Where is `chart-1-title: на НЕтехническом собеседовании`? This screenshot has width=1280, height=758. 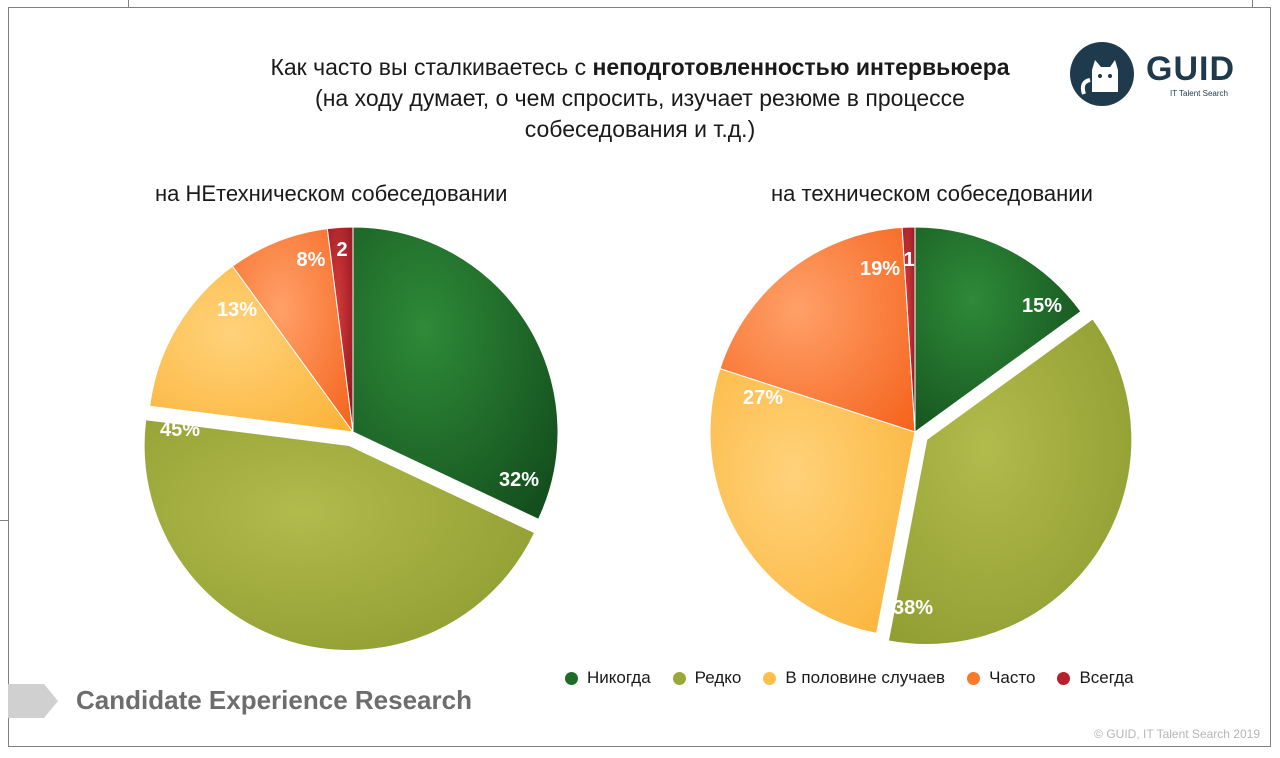
chart-1-title: на НЕтехническом собеседовании is located at coordinates (331, 193).